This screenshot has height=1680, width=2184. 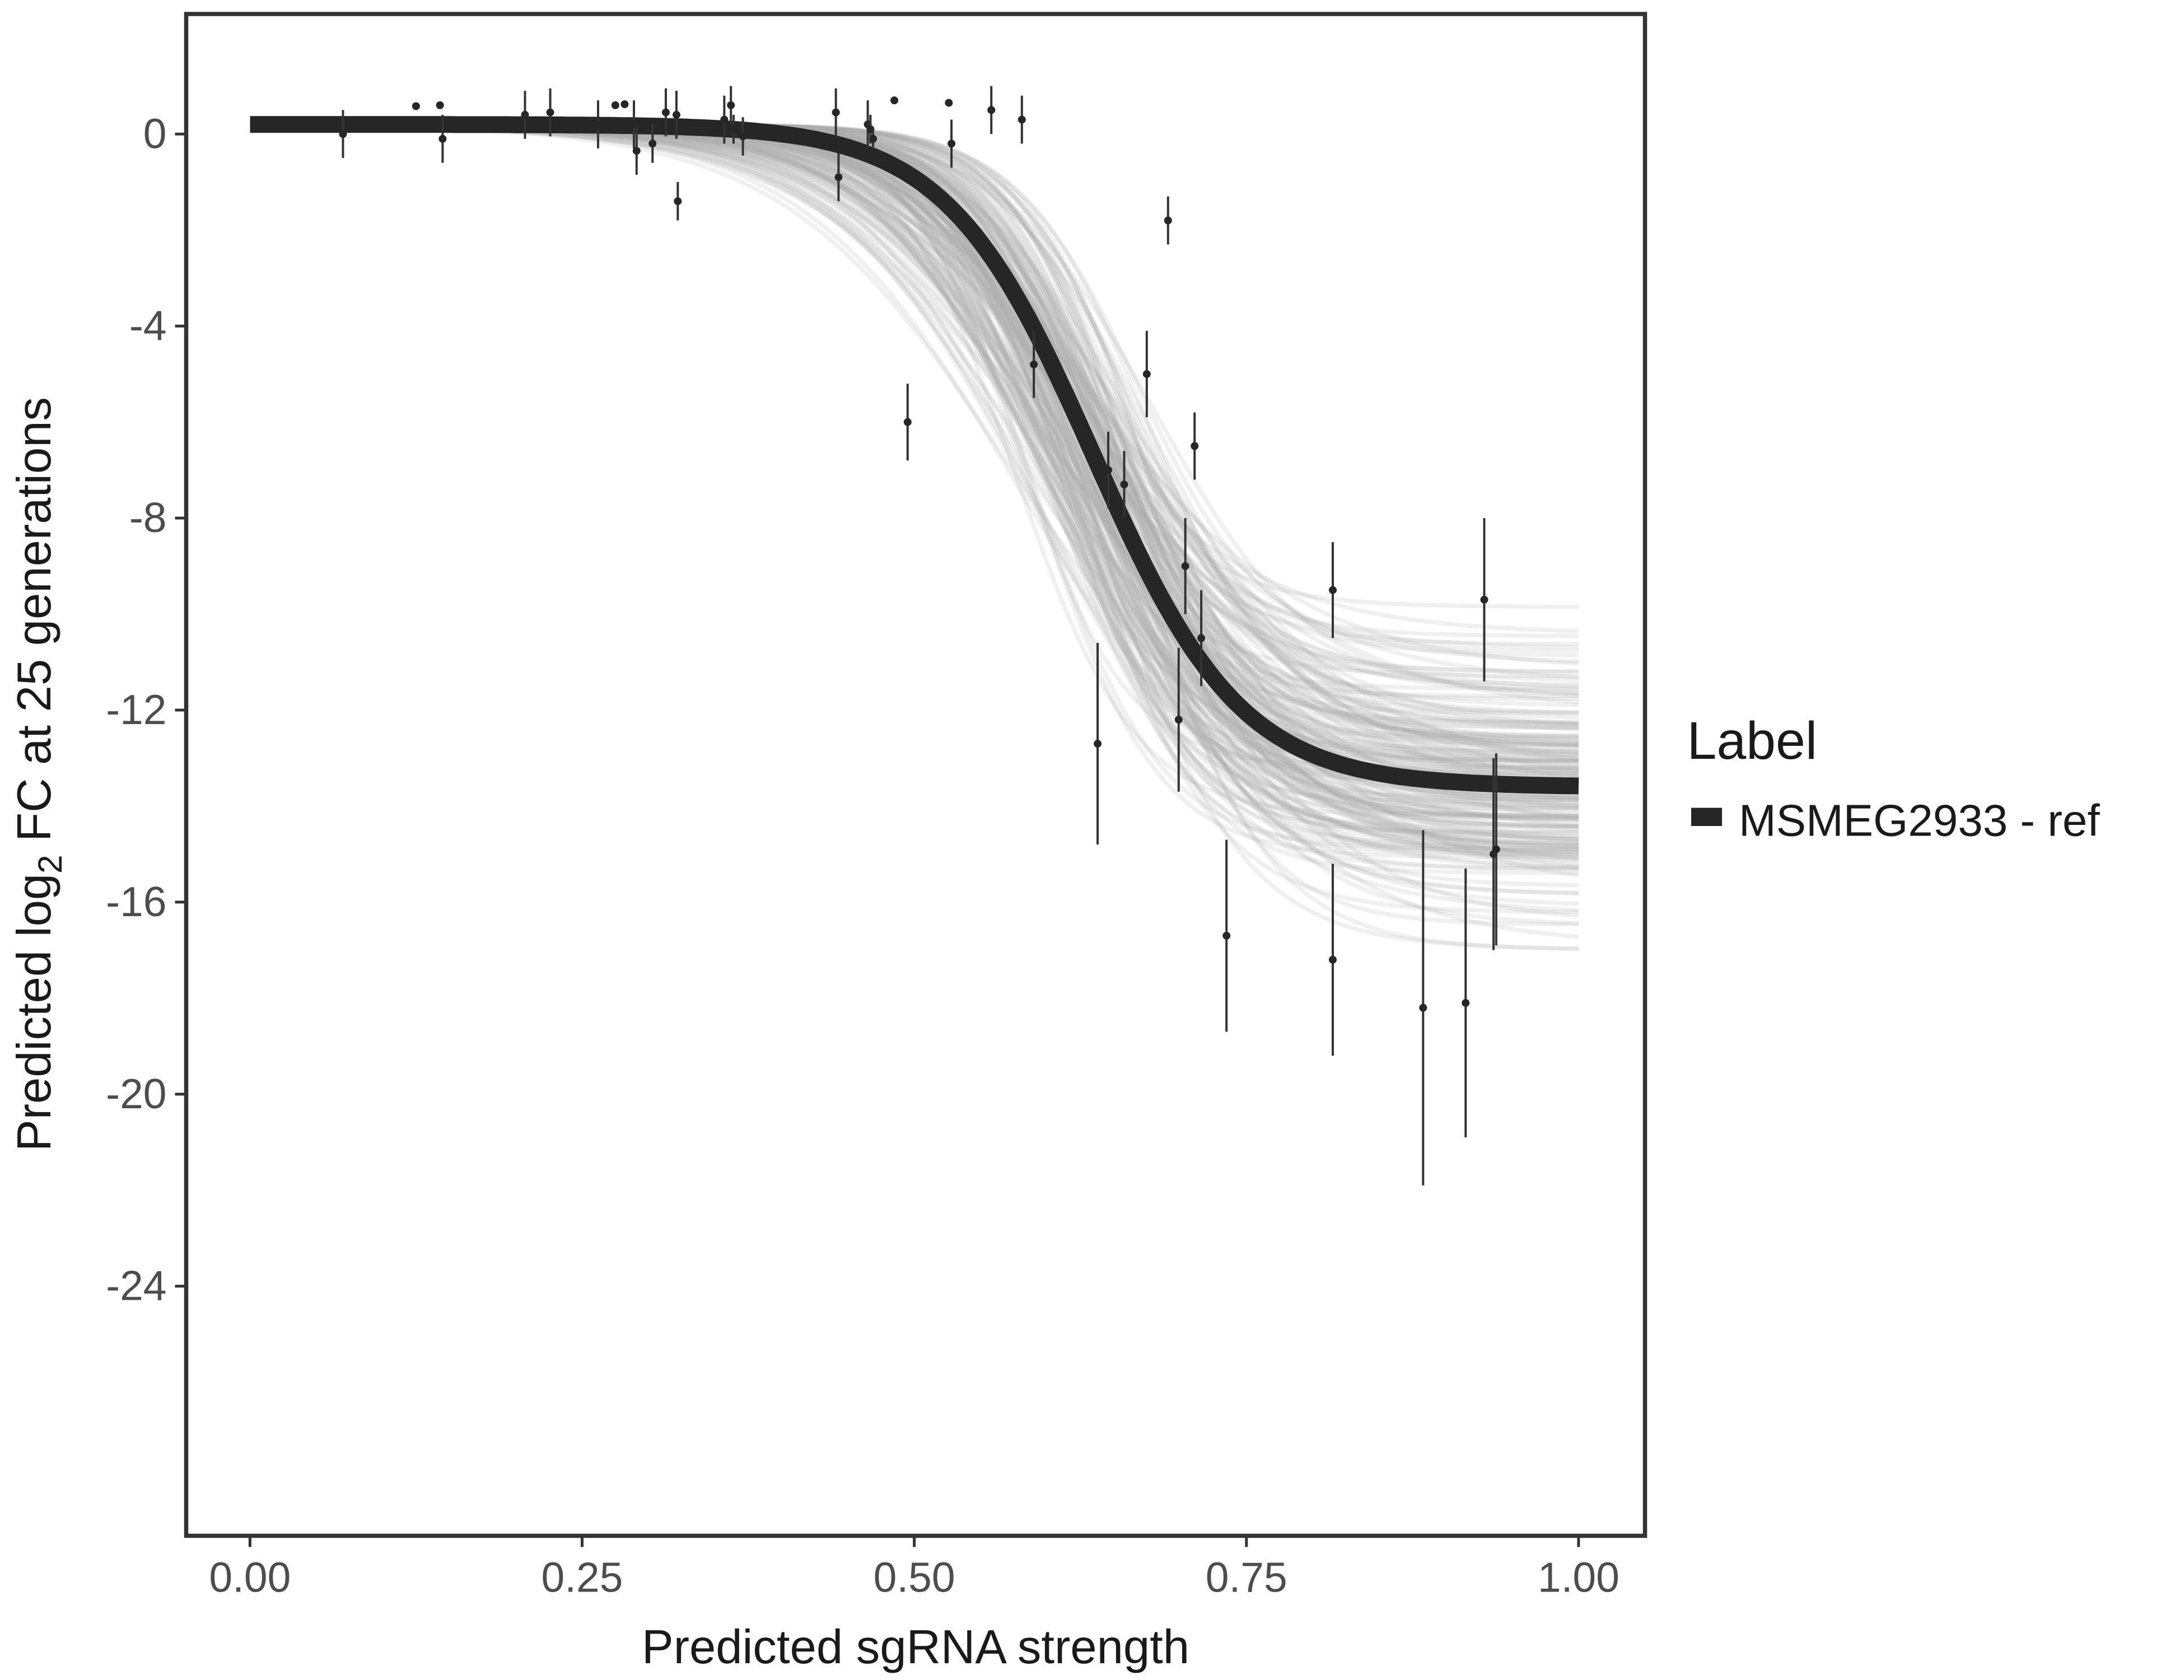 What do you see at coordinates (250, 1578) in the screenshot?
I see `x-tick-label: 0.00` at bounding box center [250, 1578].